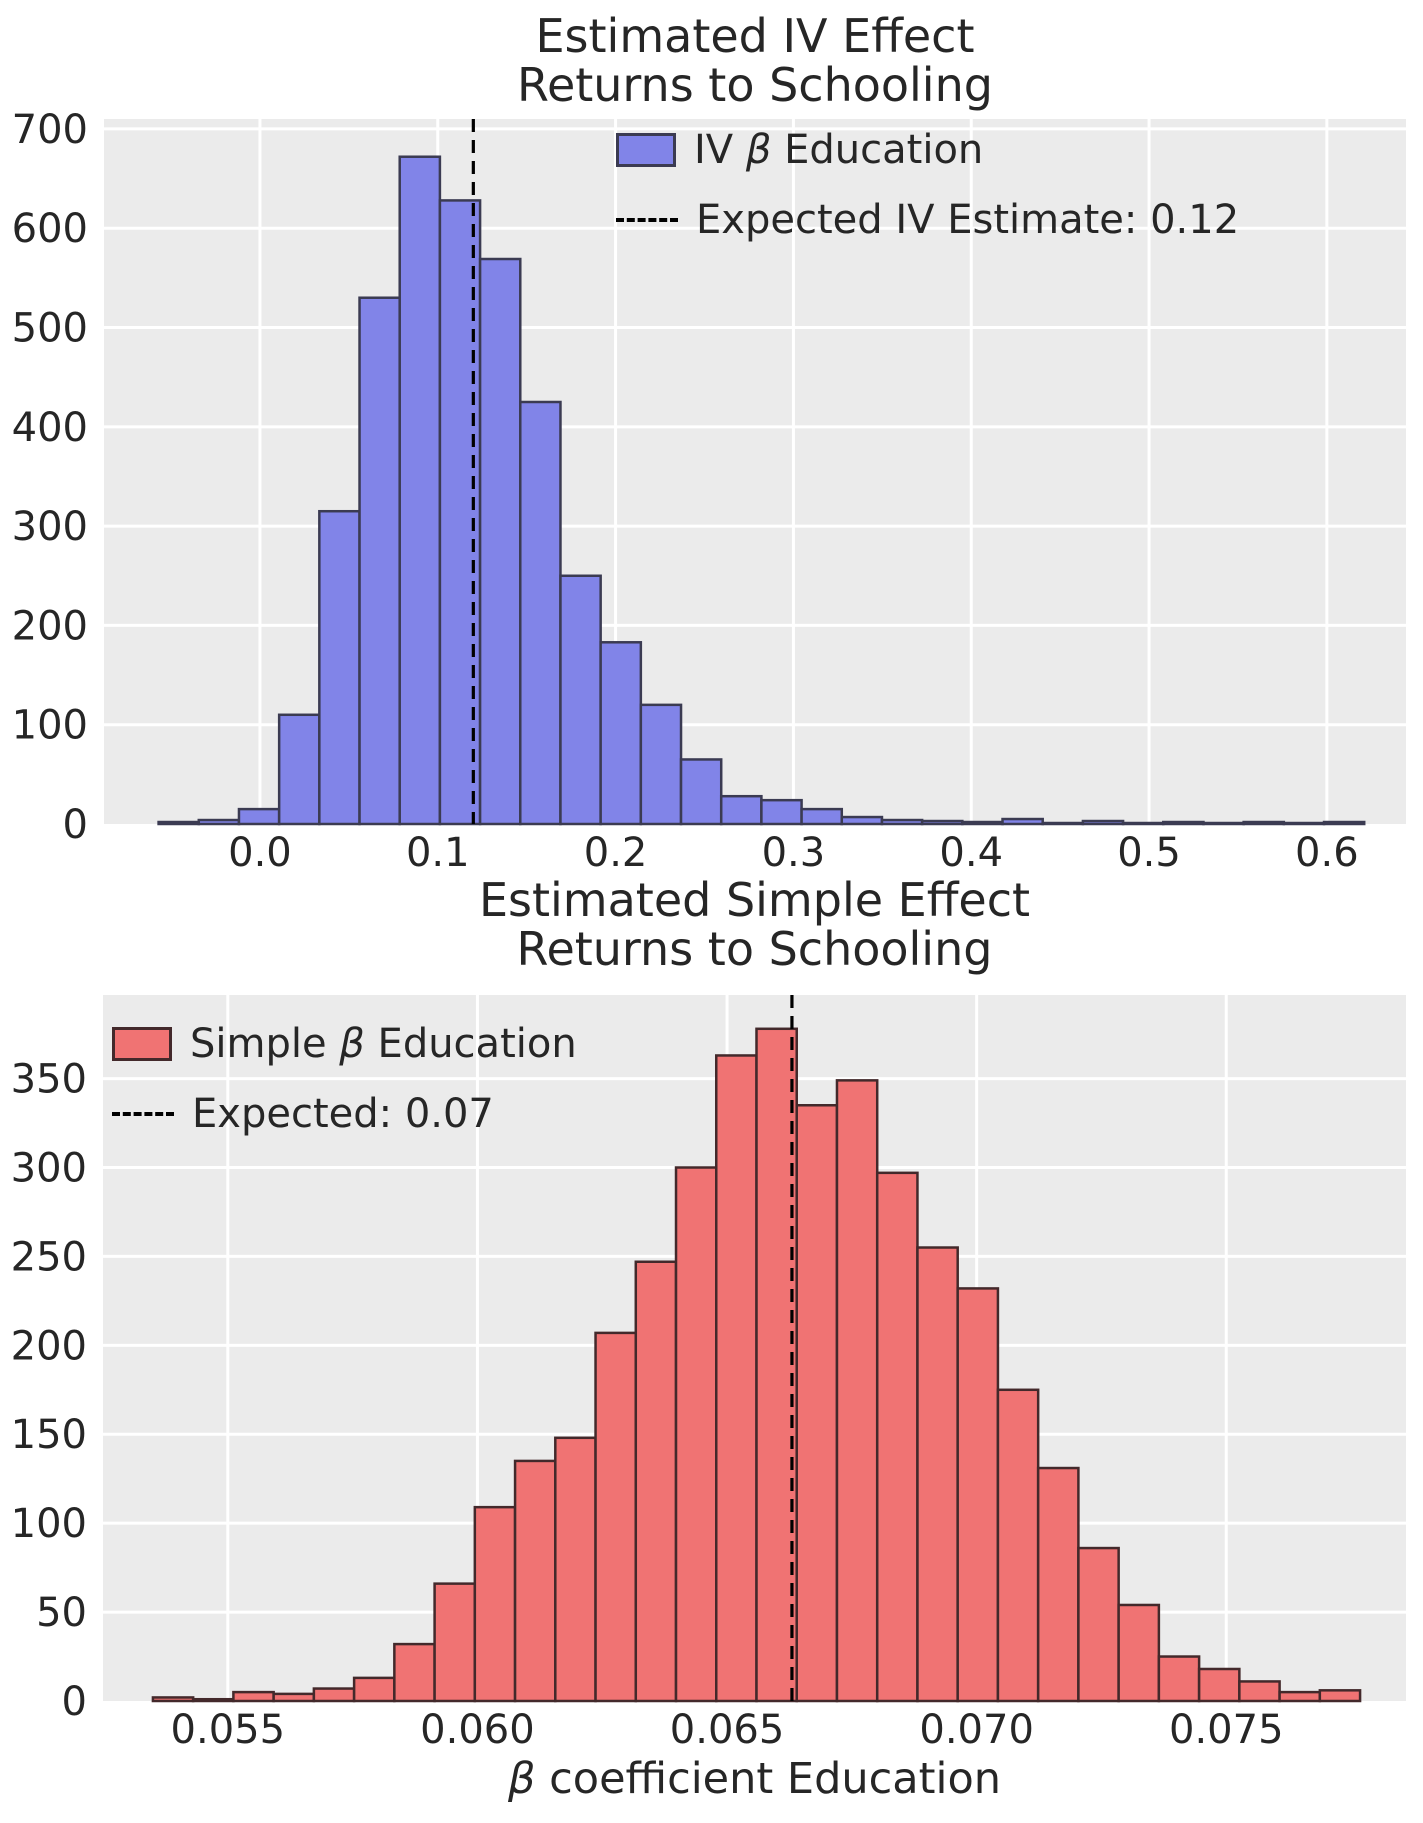 The image size is (1423, 1823). I want to click on expected-iv-label: Expected IV Estimate: 0.12, so click(968, 220).